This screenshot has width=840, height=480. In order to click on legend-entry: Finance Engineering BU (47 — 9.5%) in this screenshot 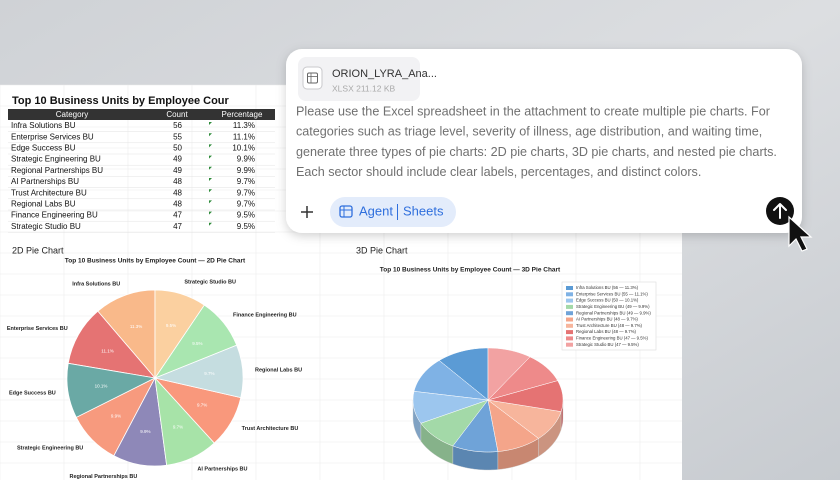, I will do `click(612, 338)`.